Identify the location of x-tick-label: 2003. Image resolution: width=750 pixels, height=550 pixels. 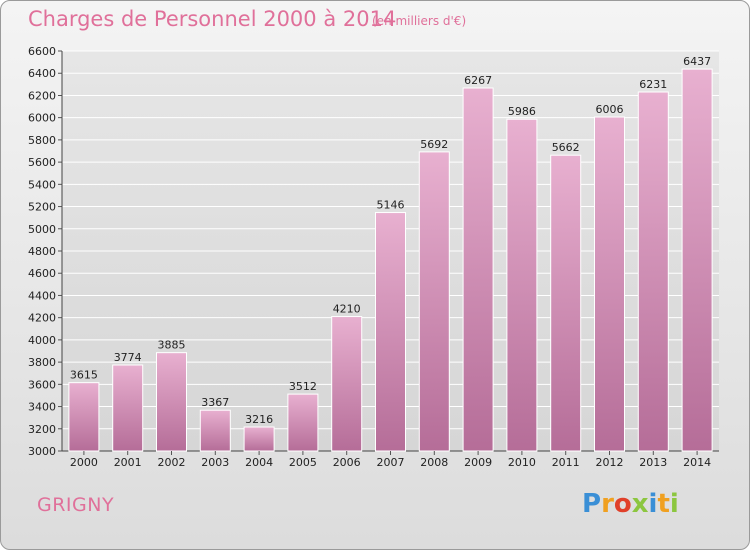
(215, 462).